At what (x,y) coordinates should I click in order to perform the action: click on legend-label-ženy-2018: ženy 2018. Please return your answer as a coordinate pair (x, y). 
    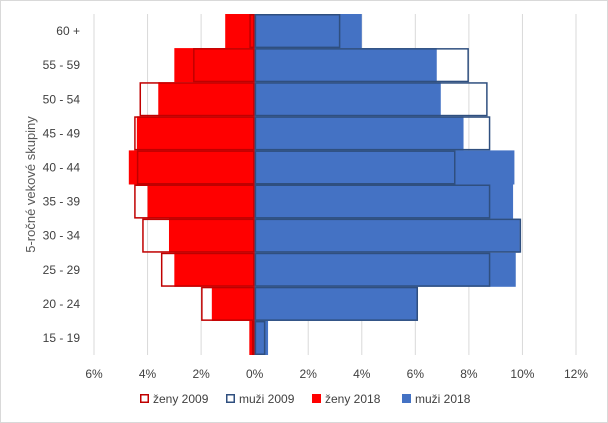
    Looking at the image, I should click on (353, 399).